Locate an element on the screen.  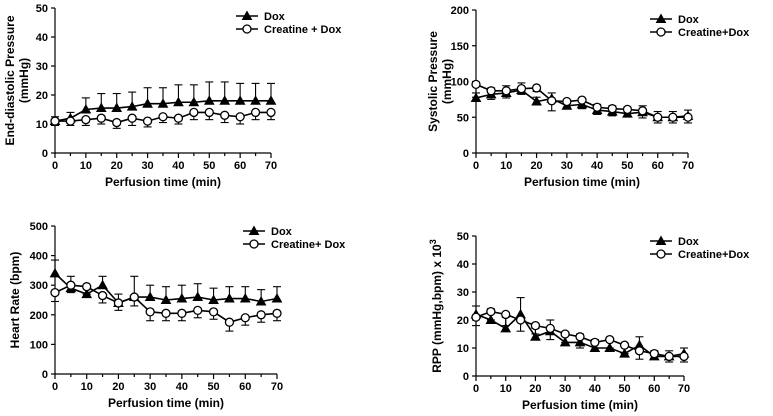
legend-label: Creatine + Dox is located at coordinates (303, 30).